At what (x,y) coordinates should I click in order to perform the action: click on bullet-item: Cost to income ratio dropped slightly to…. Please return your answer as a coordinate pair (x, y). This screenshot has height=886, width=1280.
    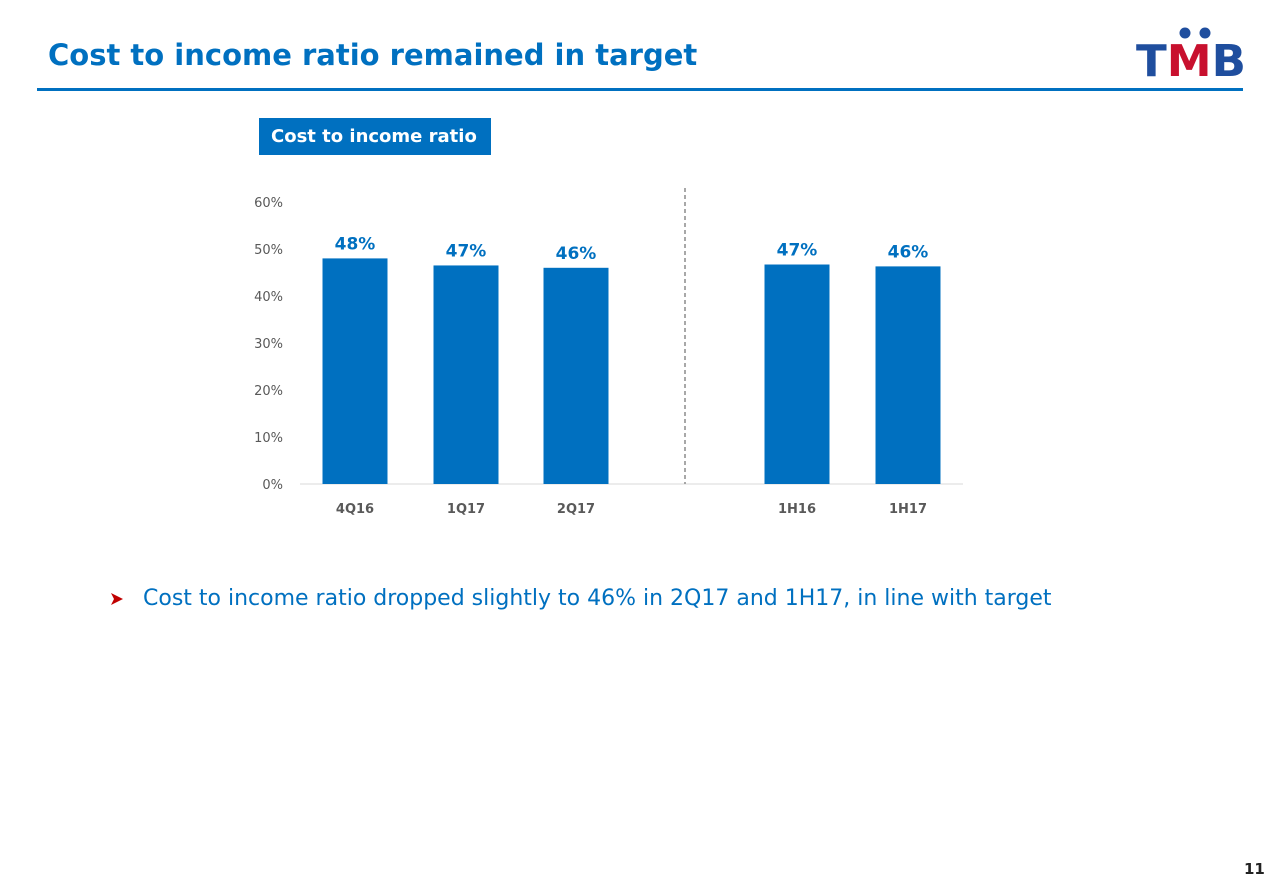
    Looking at the image, I should click on (581, 598).